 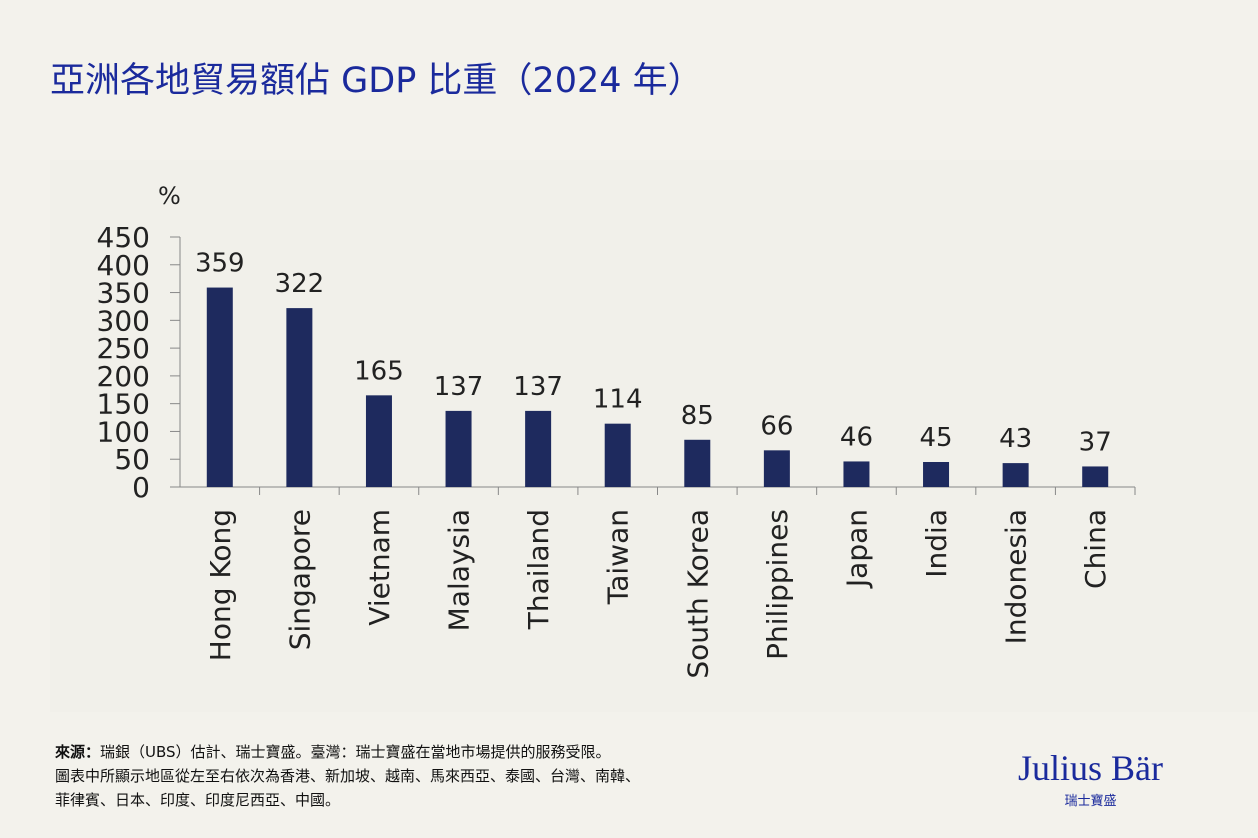 I want to click on logo-name: Julius Bär, so click(x=1091, y=768).